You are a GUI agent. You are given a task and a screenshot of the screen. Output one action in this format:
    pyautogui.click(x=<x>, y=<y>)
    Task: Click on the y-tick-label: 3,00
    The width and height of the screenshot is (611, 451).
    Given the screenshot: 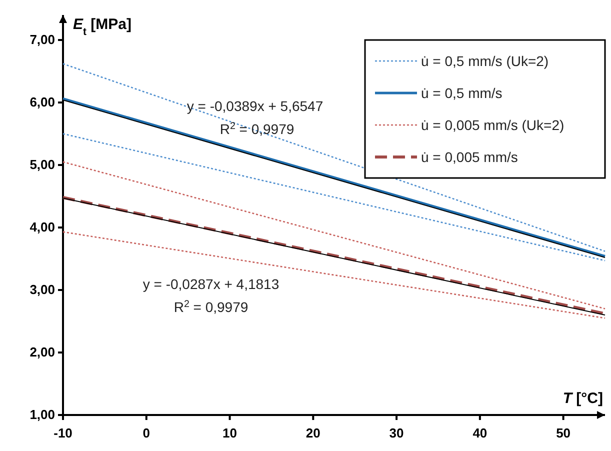 What is the action you would take?
    pyautogui.click(x=42, y=290)
    